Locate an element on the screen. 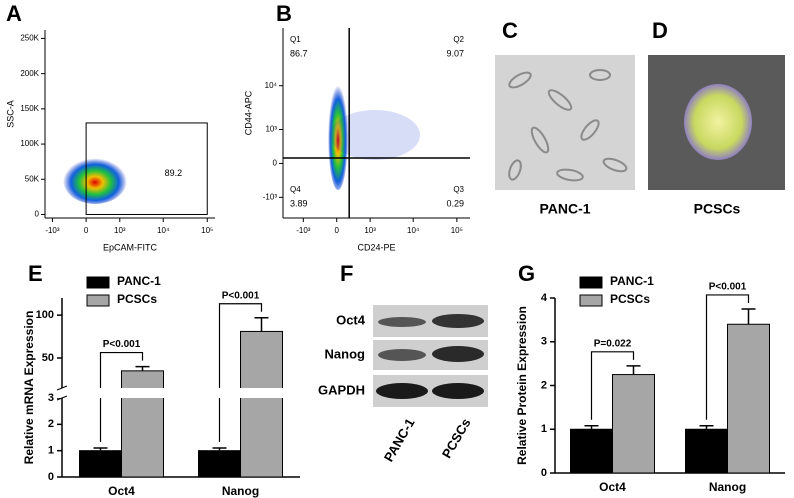 Image resolution: width=794 pixels, height=498 pixels. blot-column-label: PANC-1 is located at coordinates (399, 440).